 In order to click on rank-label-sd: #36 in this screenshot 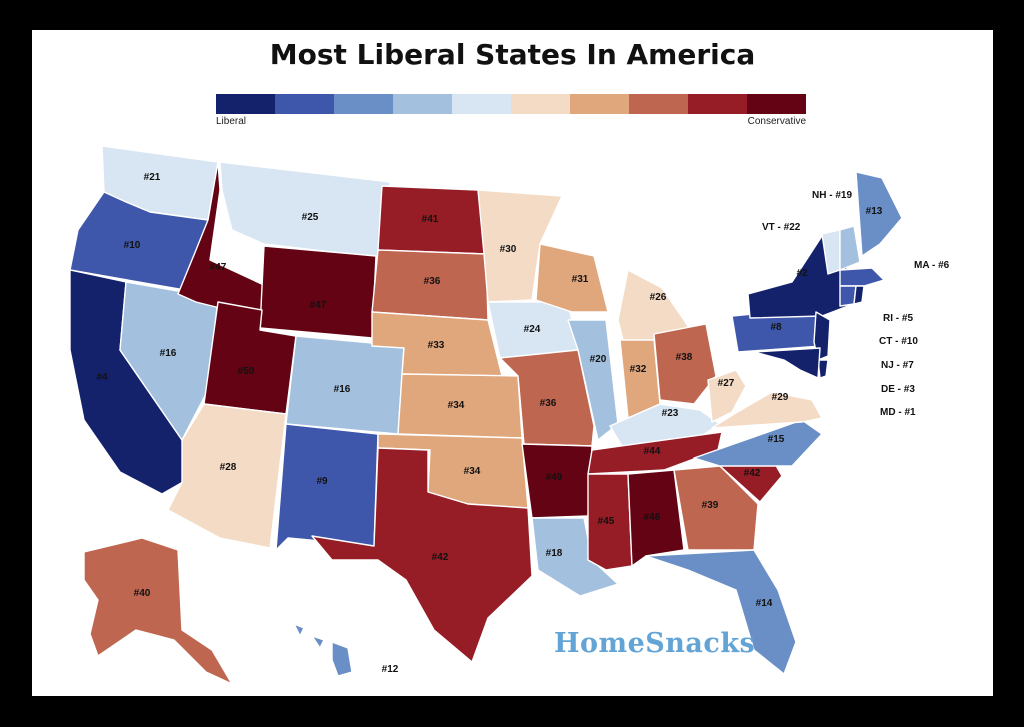, I will do `click(432, 281)`.